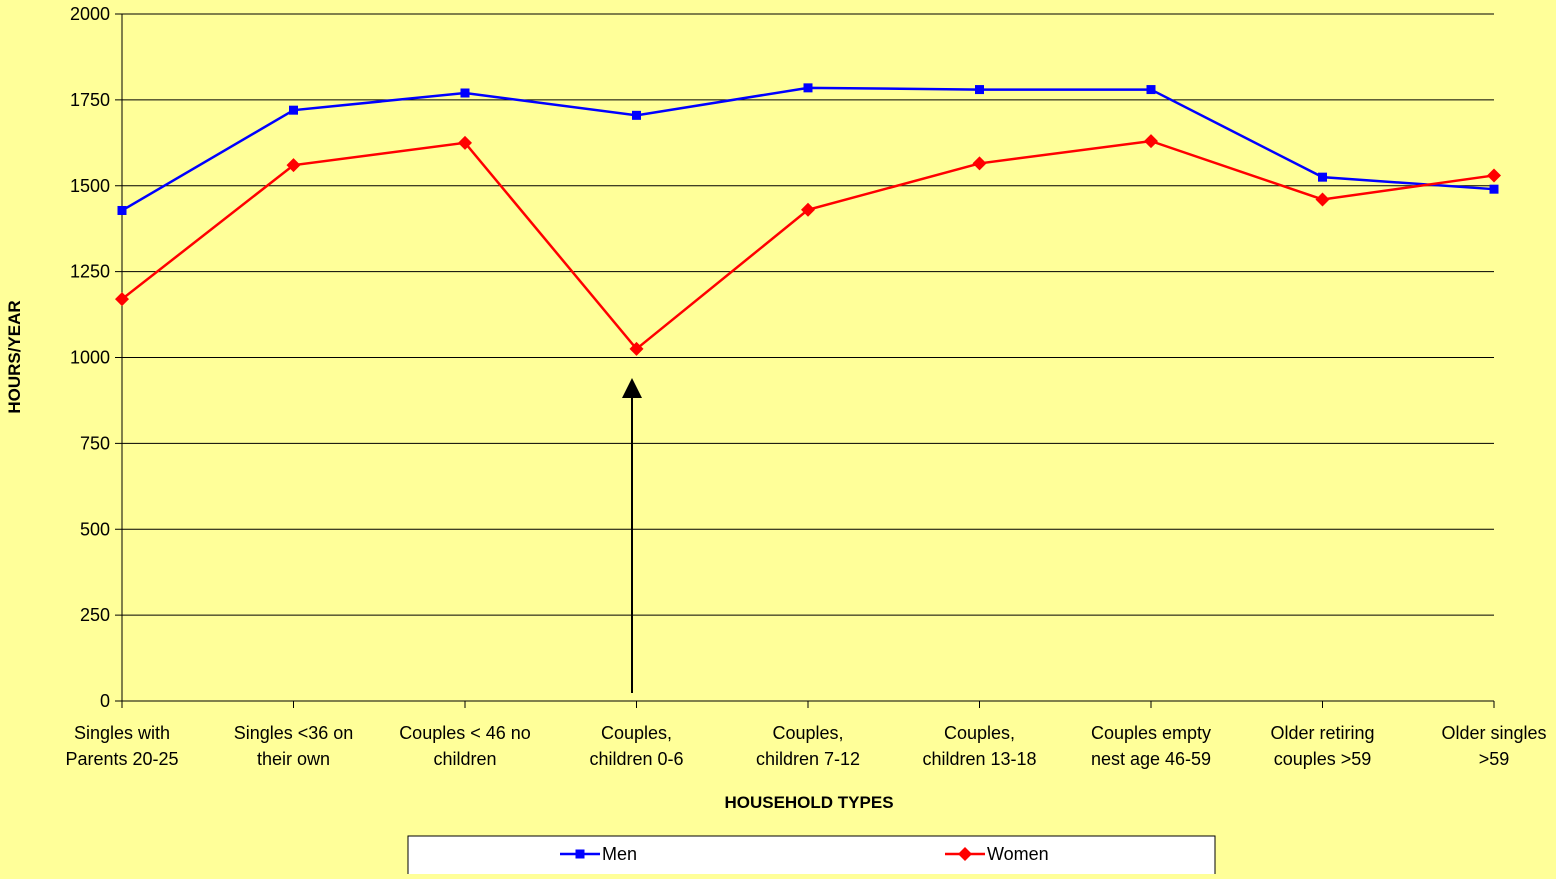  I want to click on y-axis-title: HOURS/YEAR, so click(14, 356).